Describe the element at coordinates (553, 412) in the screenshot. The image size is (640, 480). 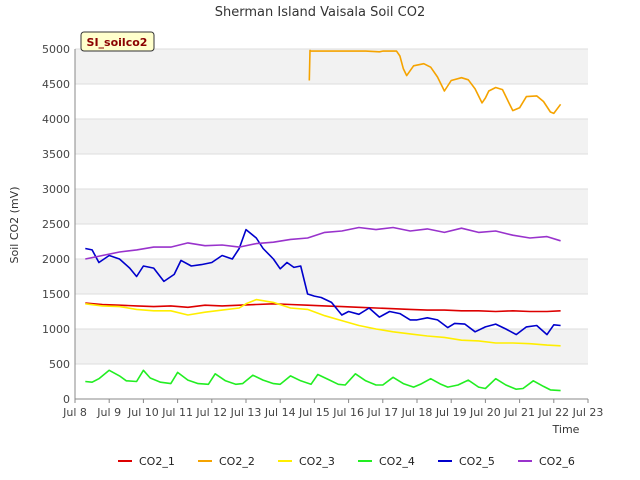
I see `x-tick-label: Jul 22` at that location.